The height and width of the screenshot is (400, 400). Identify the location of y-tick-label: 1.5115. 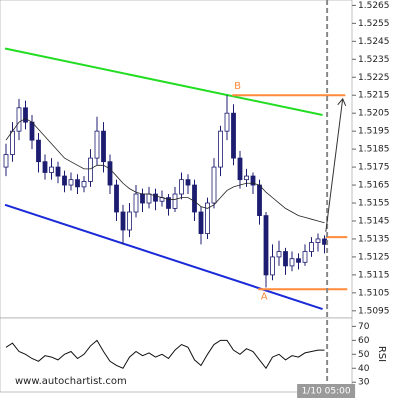
(374, 275).